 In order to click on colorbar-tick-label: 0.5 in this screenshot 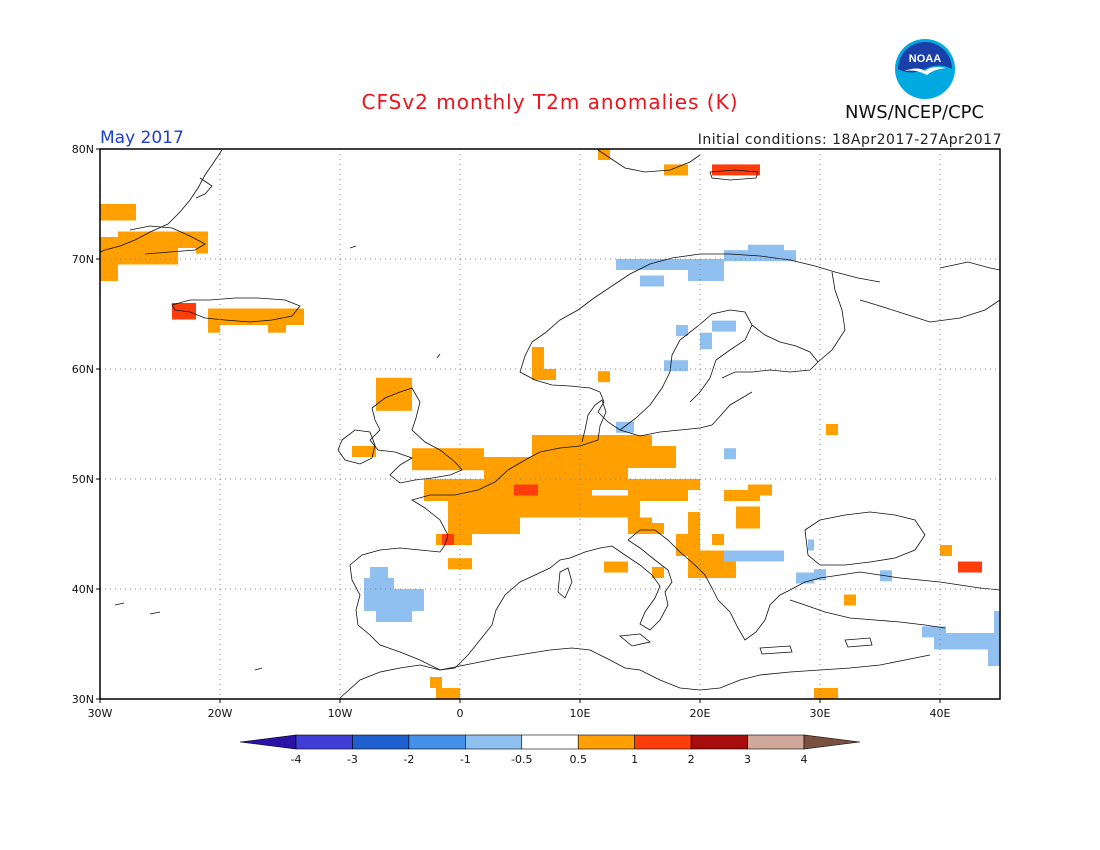, I will do `click(578, 759)`.